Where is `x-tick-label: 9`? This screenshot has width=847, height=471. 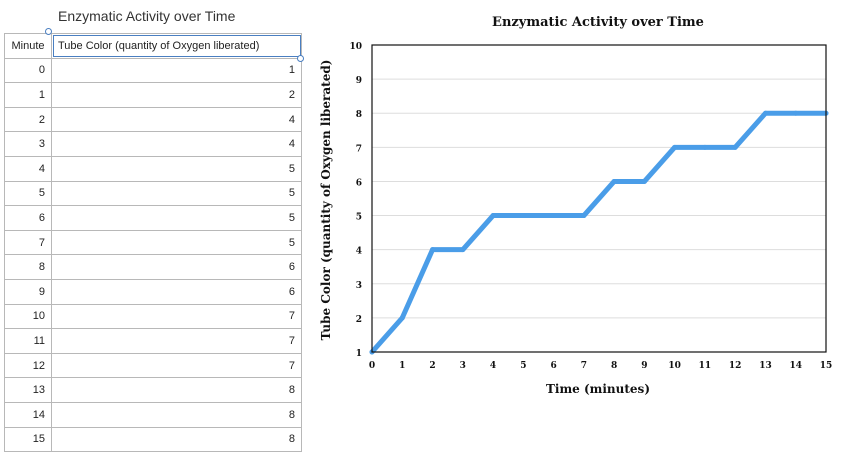 x-tick-label: 9 is located at coordinates (644, 366).